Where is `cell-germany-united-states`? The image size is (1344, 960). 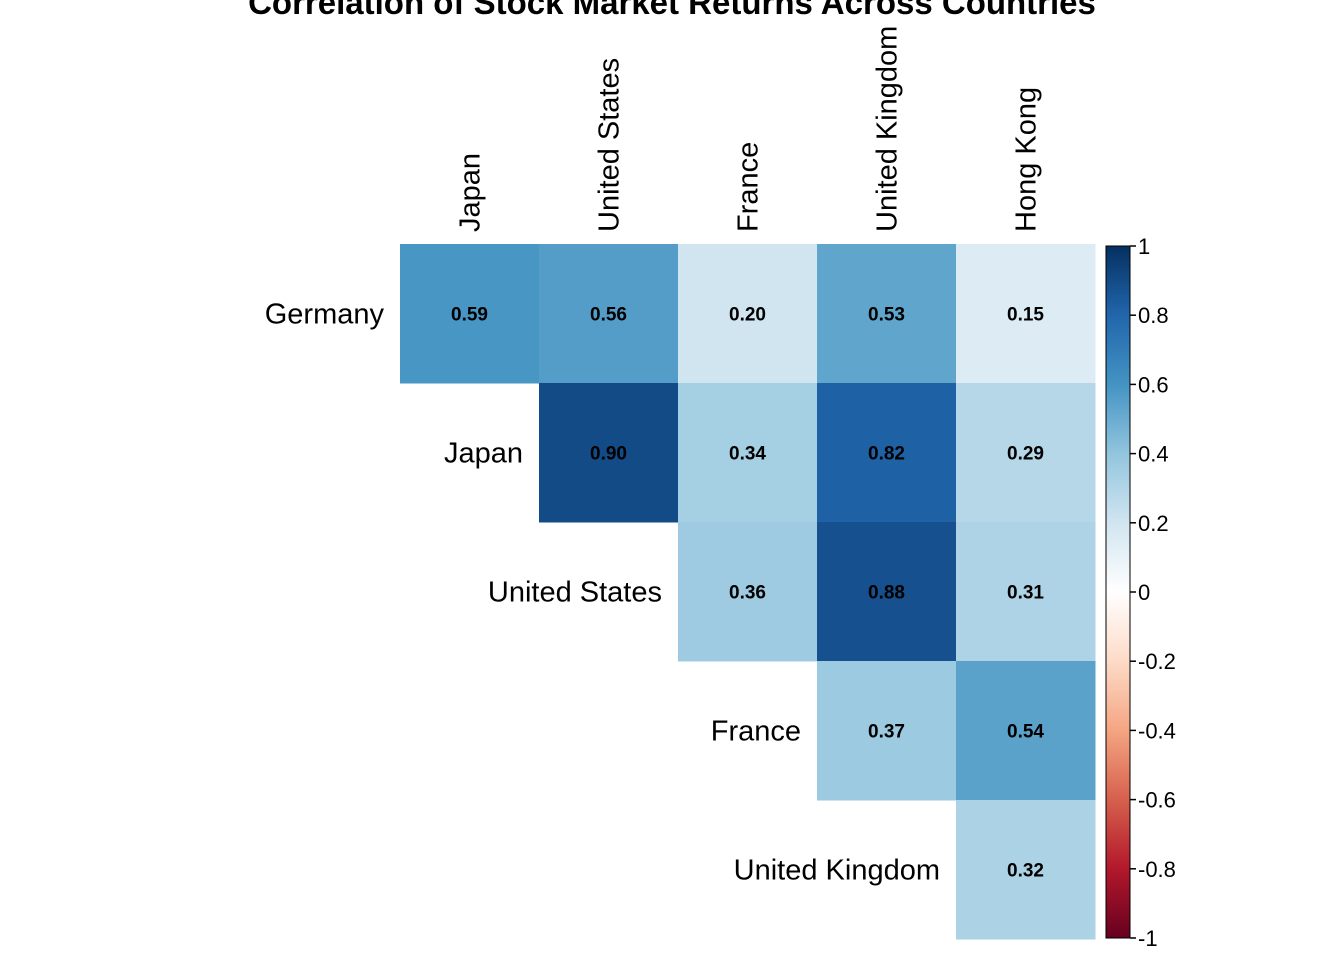 cell-germany-united-states is located at coordinates (609, 314).